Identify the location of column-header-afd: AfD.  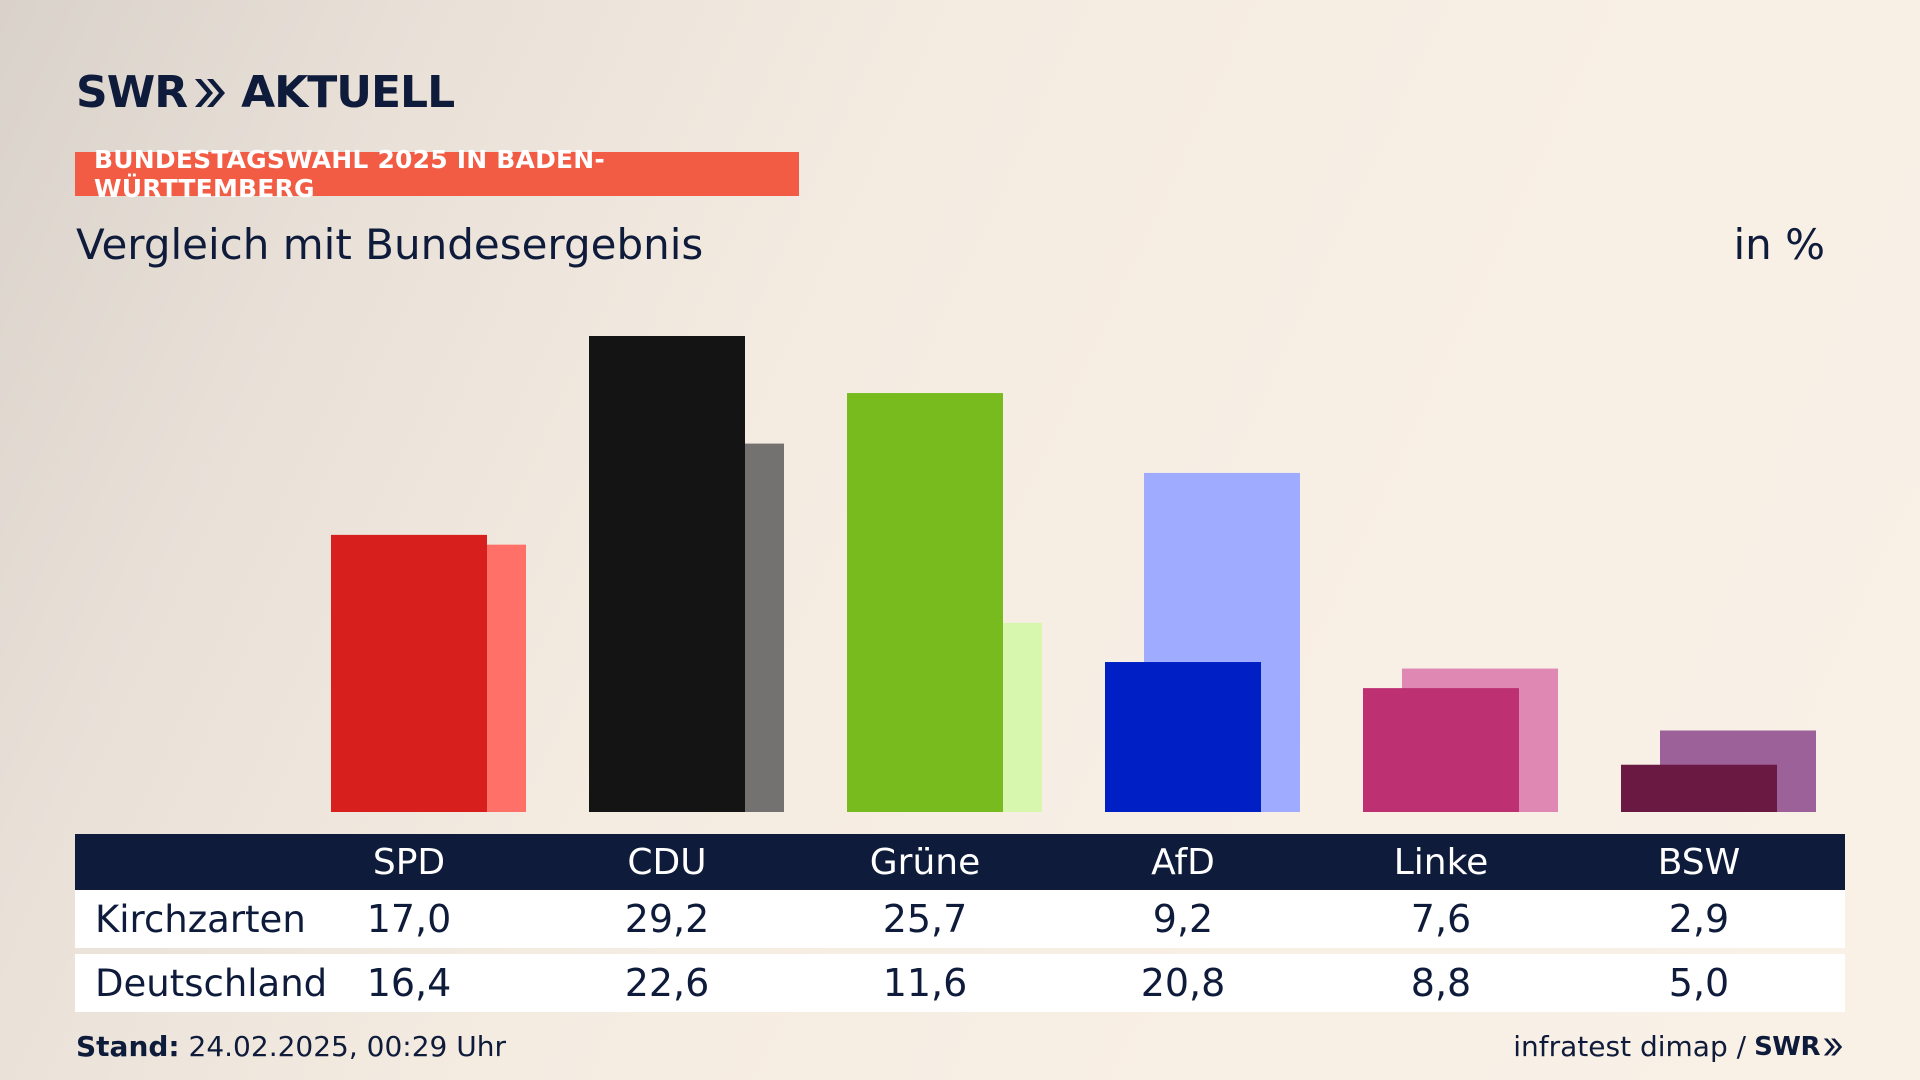
(1183, 862).